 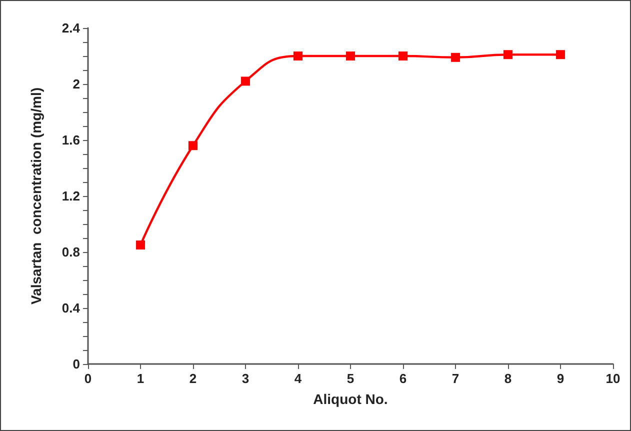 I want to click on y-tick-label: 1.2, so click(x=71, y=196).